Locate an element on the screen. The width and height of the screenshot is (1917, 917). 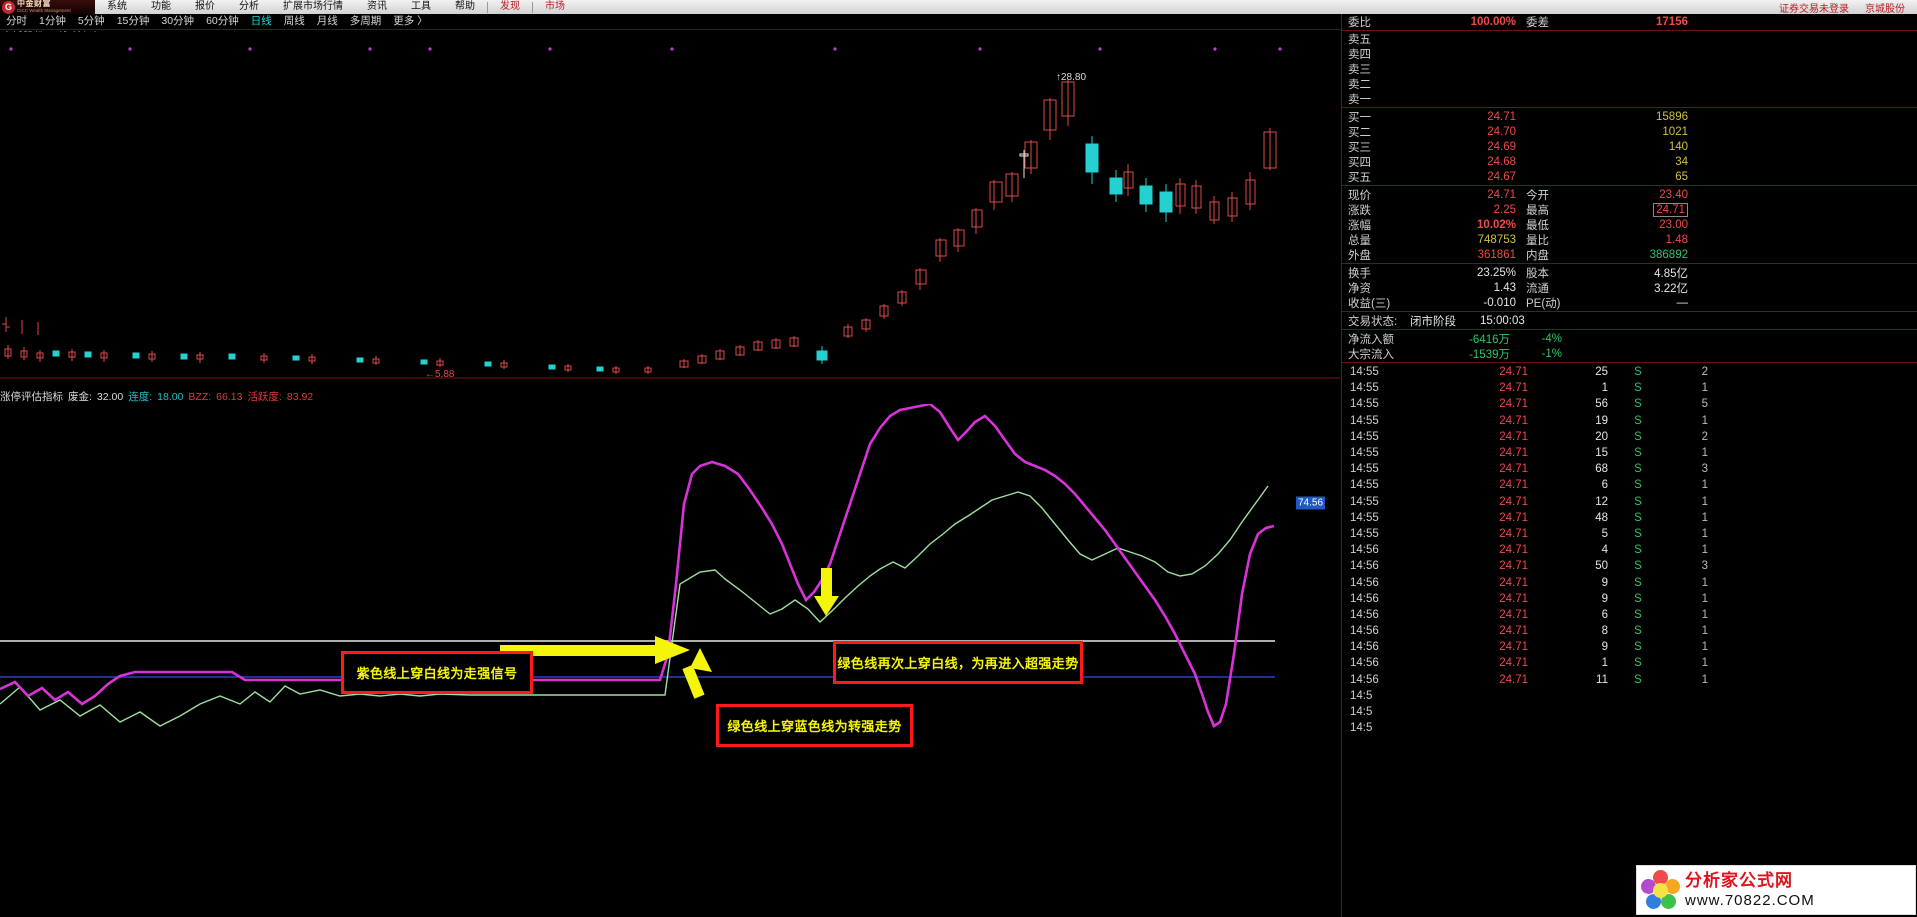
stat-row-netasset: 净资 1.43 流通 3.22亿 is located at coordinates (1629, 287).